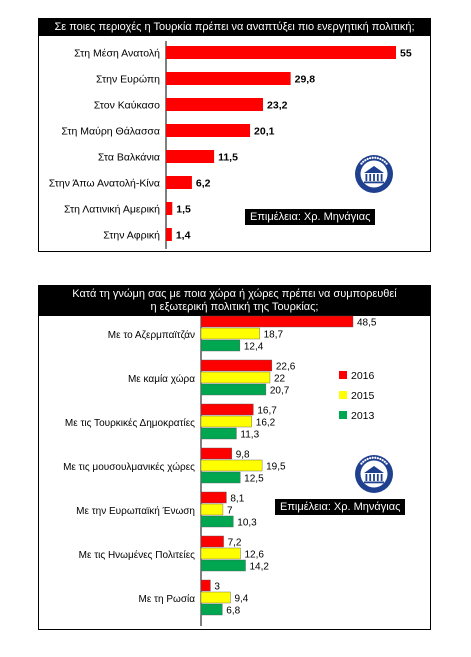  Describe the element at coordinates (161, 379) in the screenshot. I see `category-label: Με καμία χώρα` at that location.